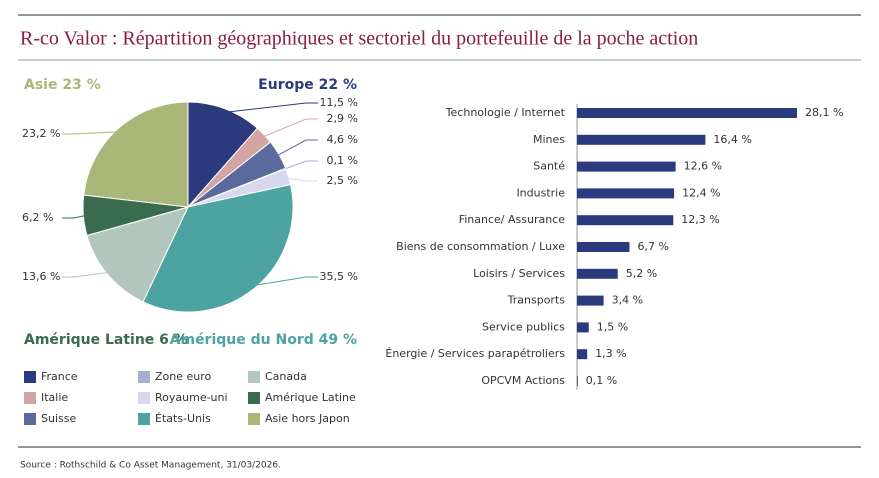  I want to click on pie-label: 6,2 %, so click(37, 217).